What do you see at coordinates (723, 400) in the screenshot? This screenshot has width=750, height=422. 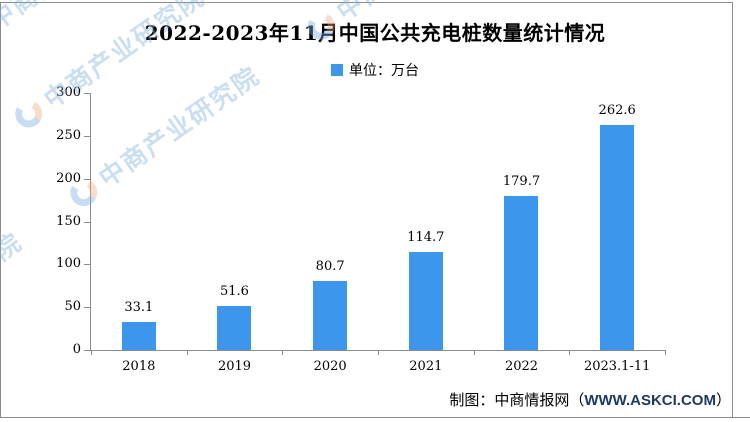 I see `credit-suffix: ）` at bounding box center [723, 400].